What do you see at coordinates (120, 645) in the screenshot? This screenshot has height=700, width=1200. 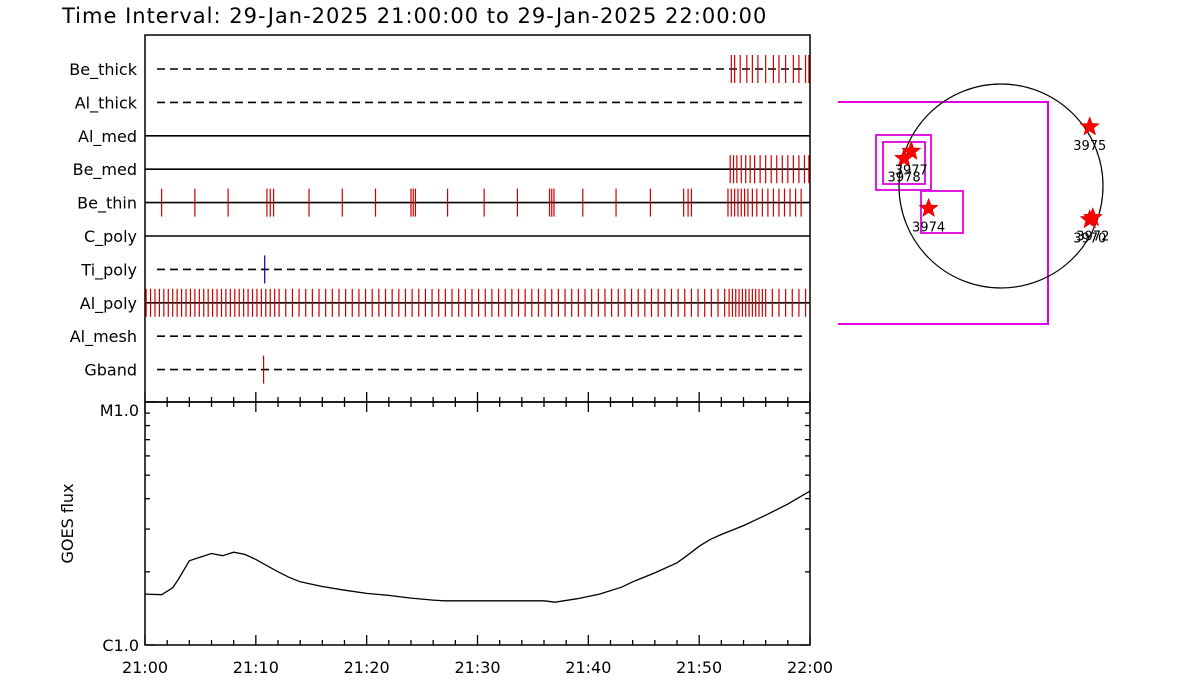 I see `y-tick-label: C1.0` at bounding box center [120, 645].